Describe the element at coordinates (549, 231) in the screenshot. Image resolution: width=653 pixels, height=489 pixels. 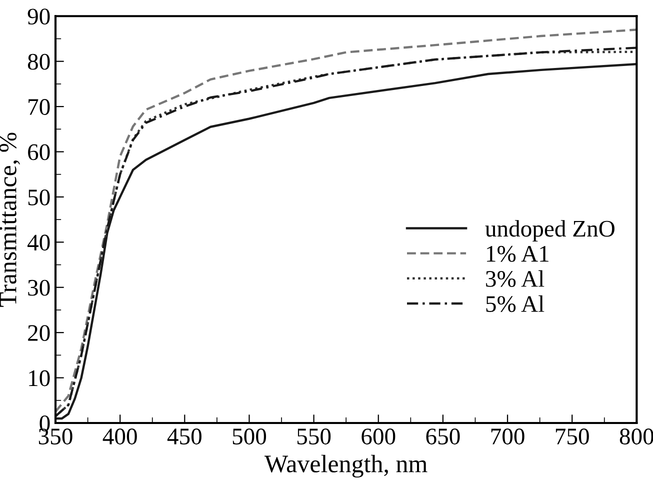
I see `legend-label: undoped ZnO` at that location.